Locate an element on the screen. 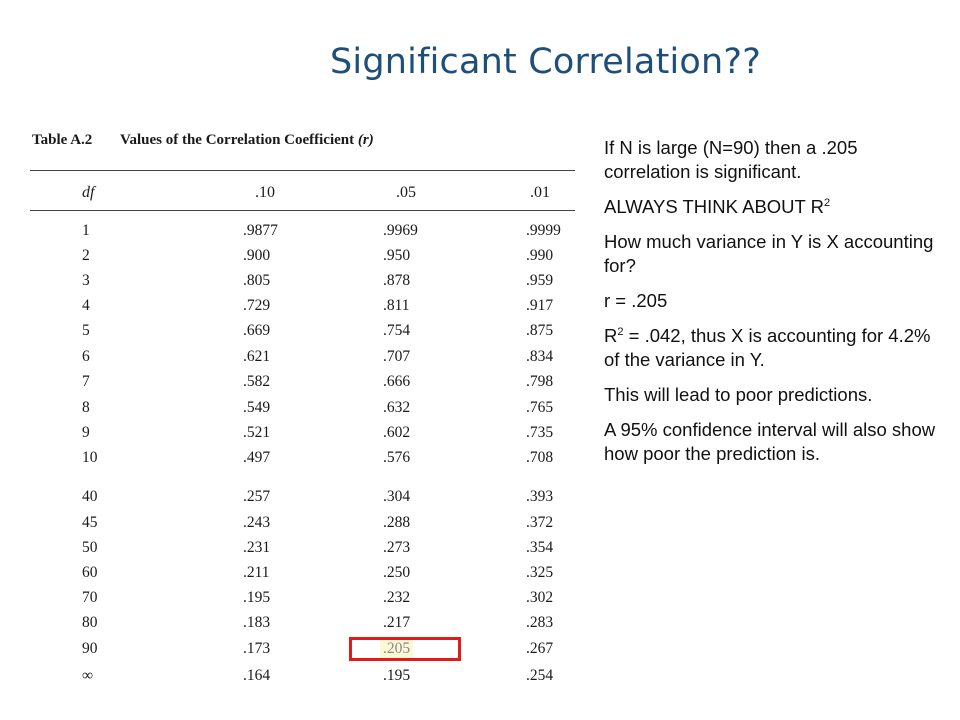 The image size is (960, 720). cell-df: 60 is located at coordinates (90, 572).